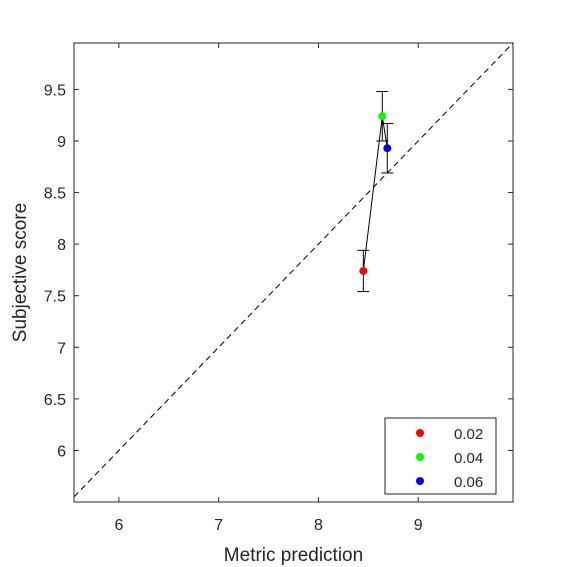  What do you see at coordinates (61, 245) in the screenshot?
I see `y-tick-label: 8` at bounding box center [61, 245].